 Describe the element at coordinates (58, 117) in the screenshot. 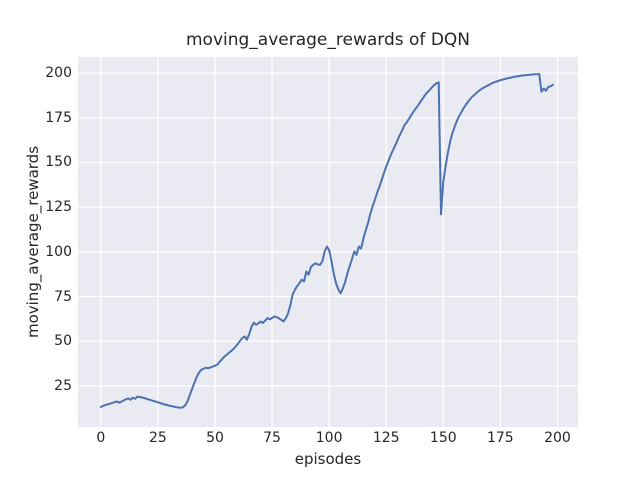

I see `y-tick-label: 175` at that location.